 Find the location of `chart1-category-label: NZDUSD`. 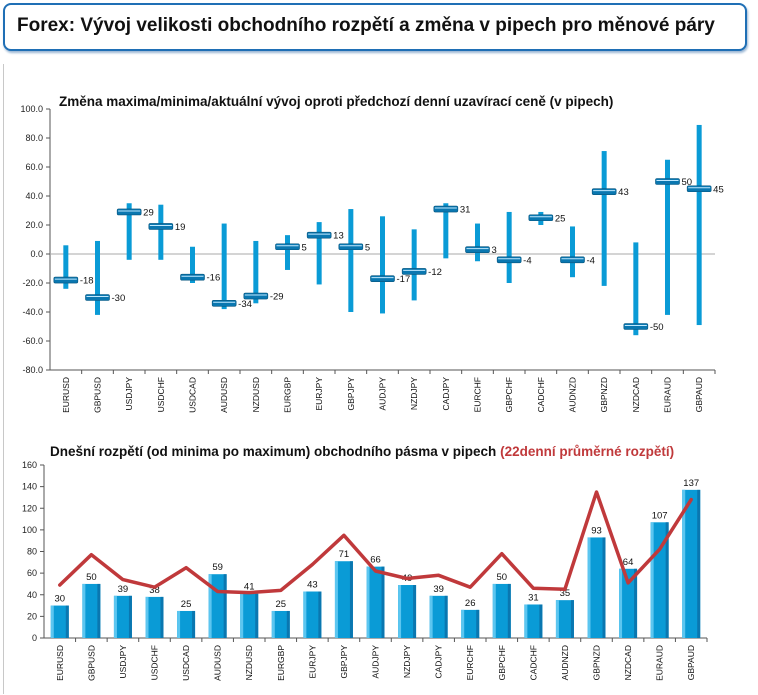

chart1-category-label: NZDUSD is located at coordinates (256, 394).